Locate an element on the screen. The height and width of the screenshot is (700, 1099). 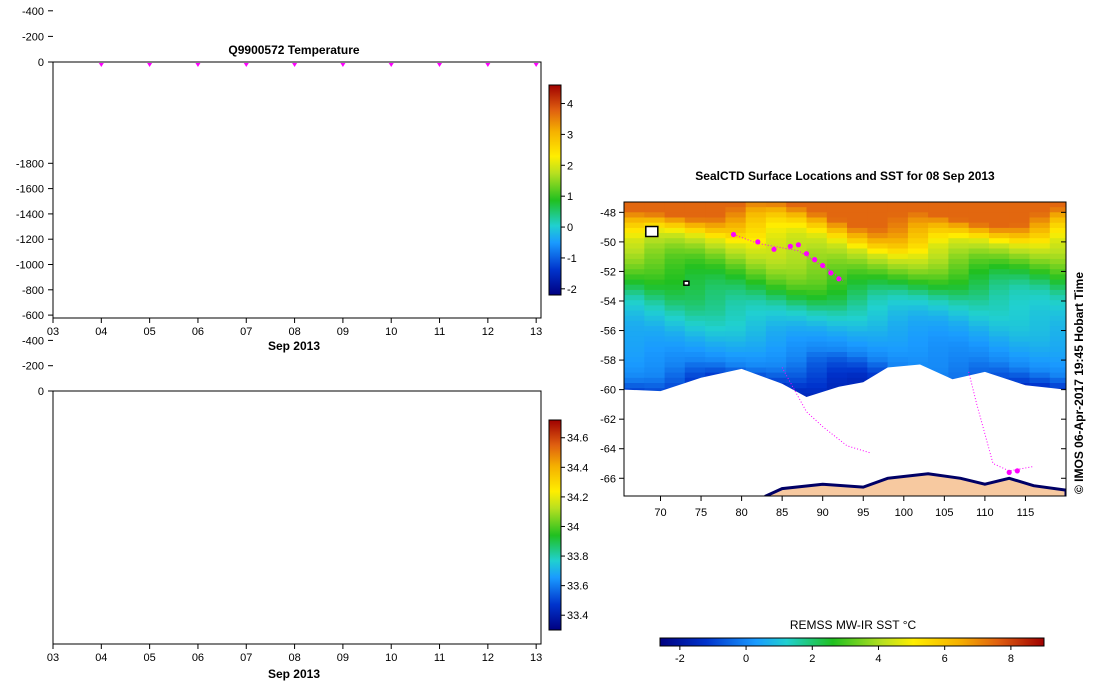
lon-tick-label: 90 is located at coordinates (823, 513).